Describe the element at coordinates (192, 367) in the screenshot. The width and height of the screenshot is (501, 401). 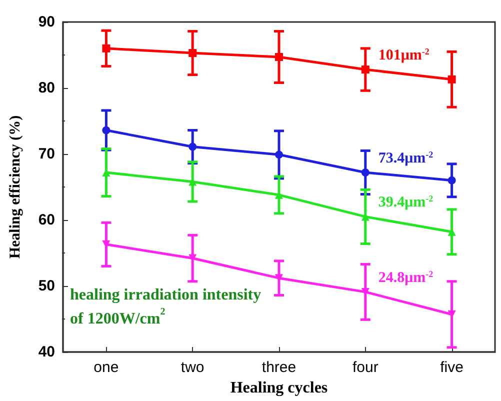
I see `x-tick-label: two` at that location.